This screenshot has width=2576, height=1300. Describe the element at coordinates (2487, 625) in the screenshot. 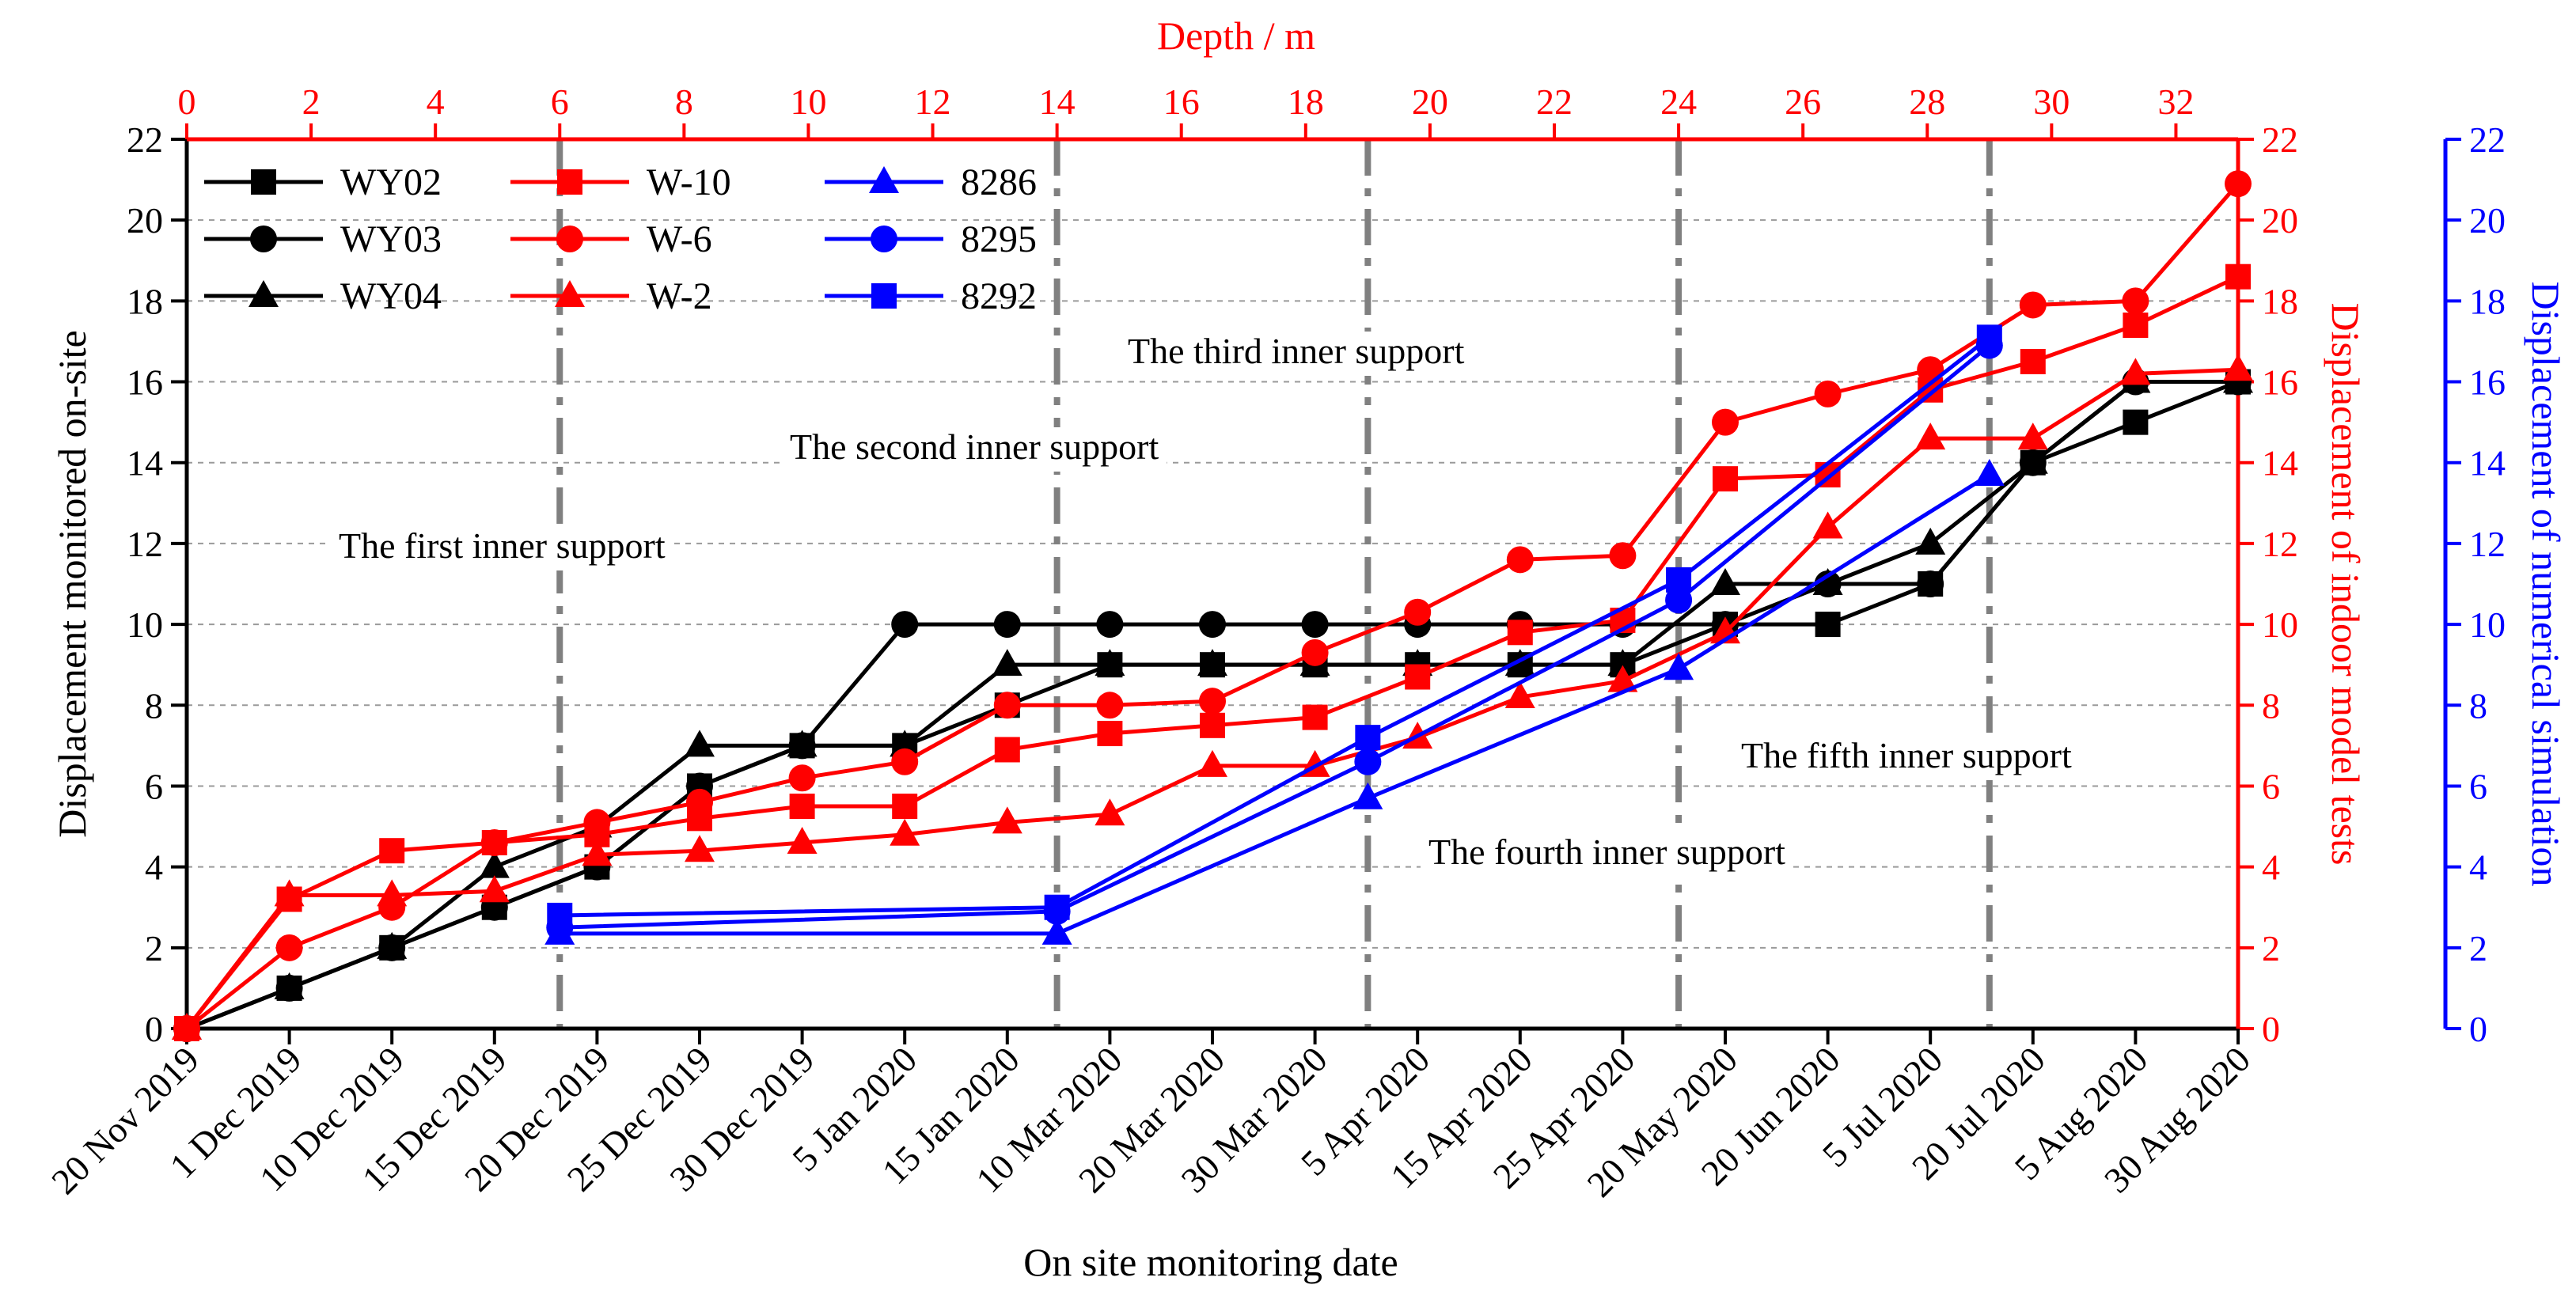

I see `right-blue-tick-label: 10` at that location.